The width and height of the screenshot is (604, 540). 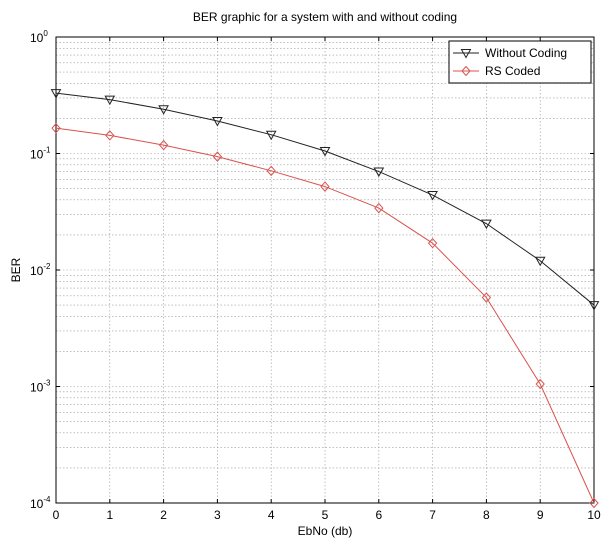 What do you see at coordinates (109, 515) in the screenshot?
I see `x-tick-label: 1` at bounding box center [109, 515].